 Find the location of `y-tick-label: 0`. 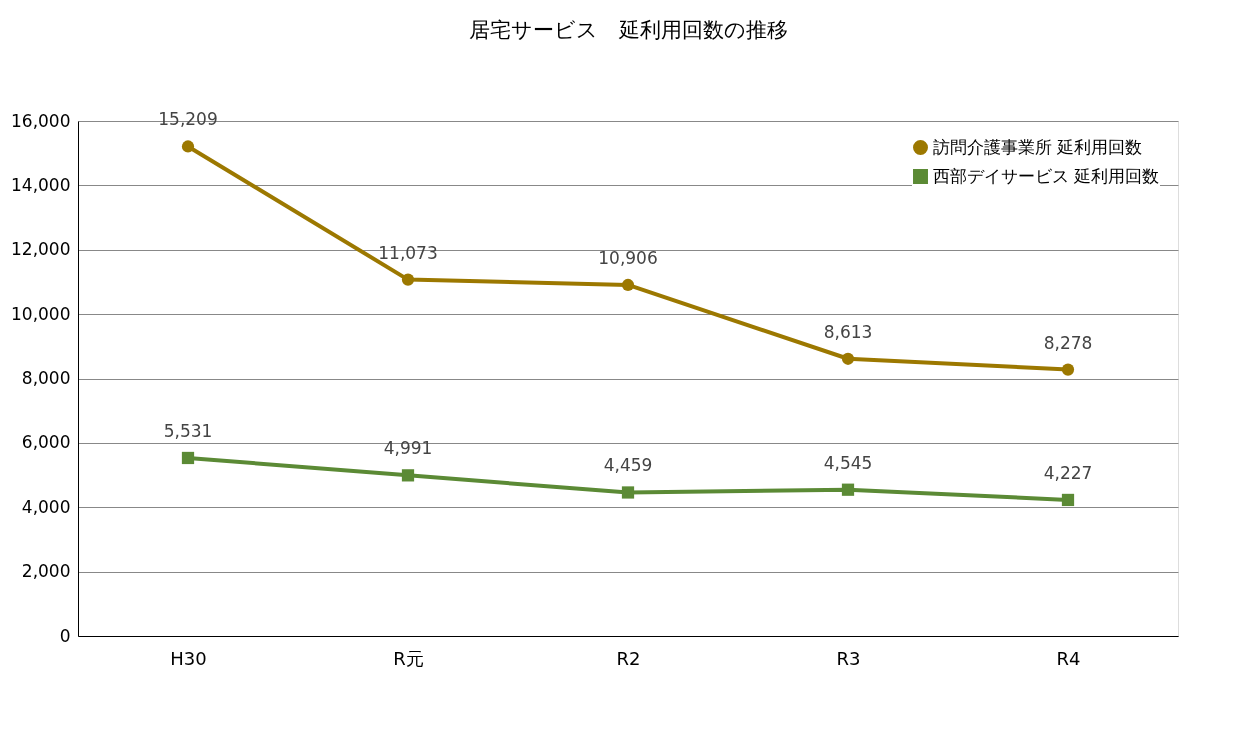

y-tick-label: 0 is located at coordinates (65, 635).